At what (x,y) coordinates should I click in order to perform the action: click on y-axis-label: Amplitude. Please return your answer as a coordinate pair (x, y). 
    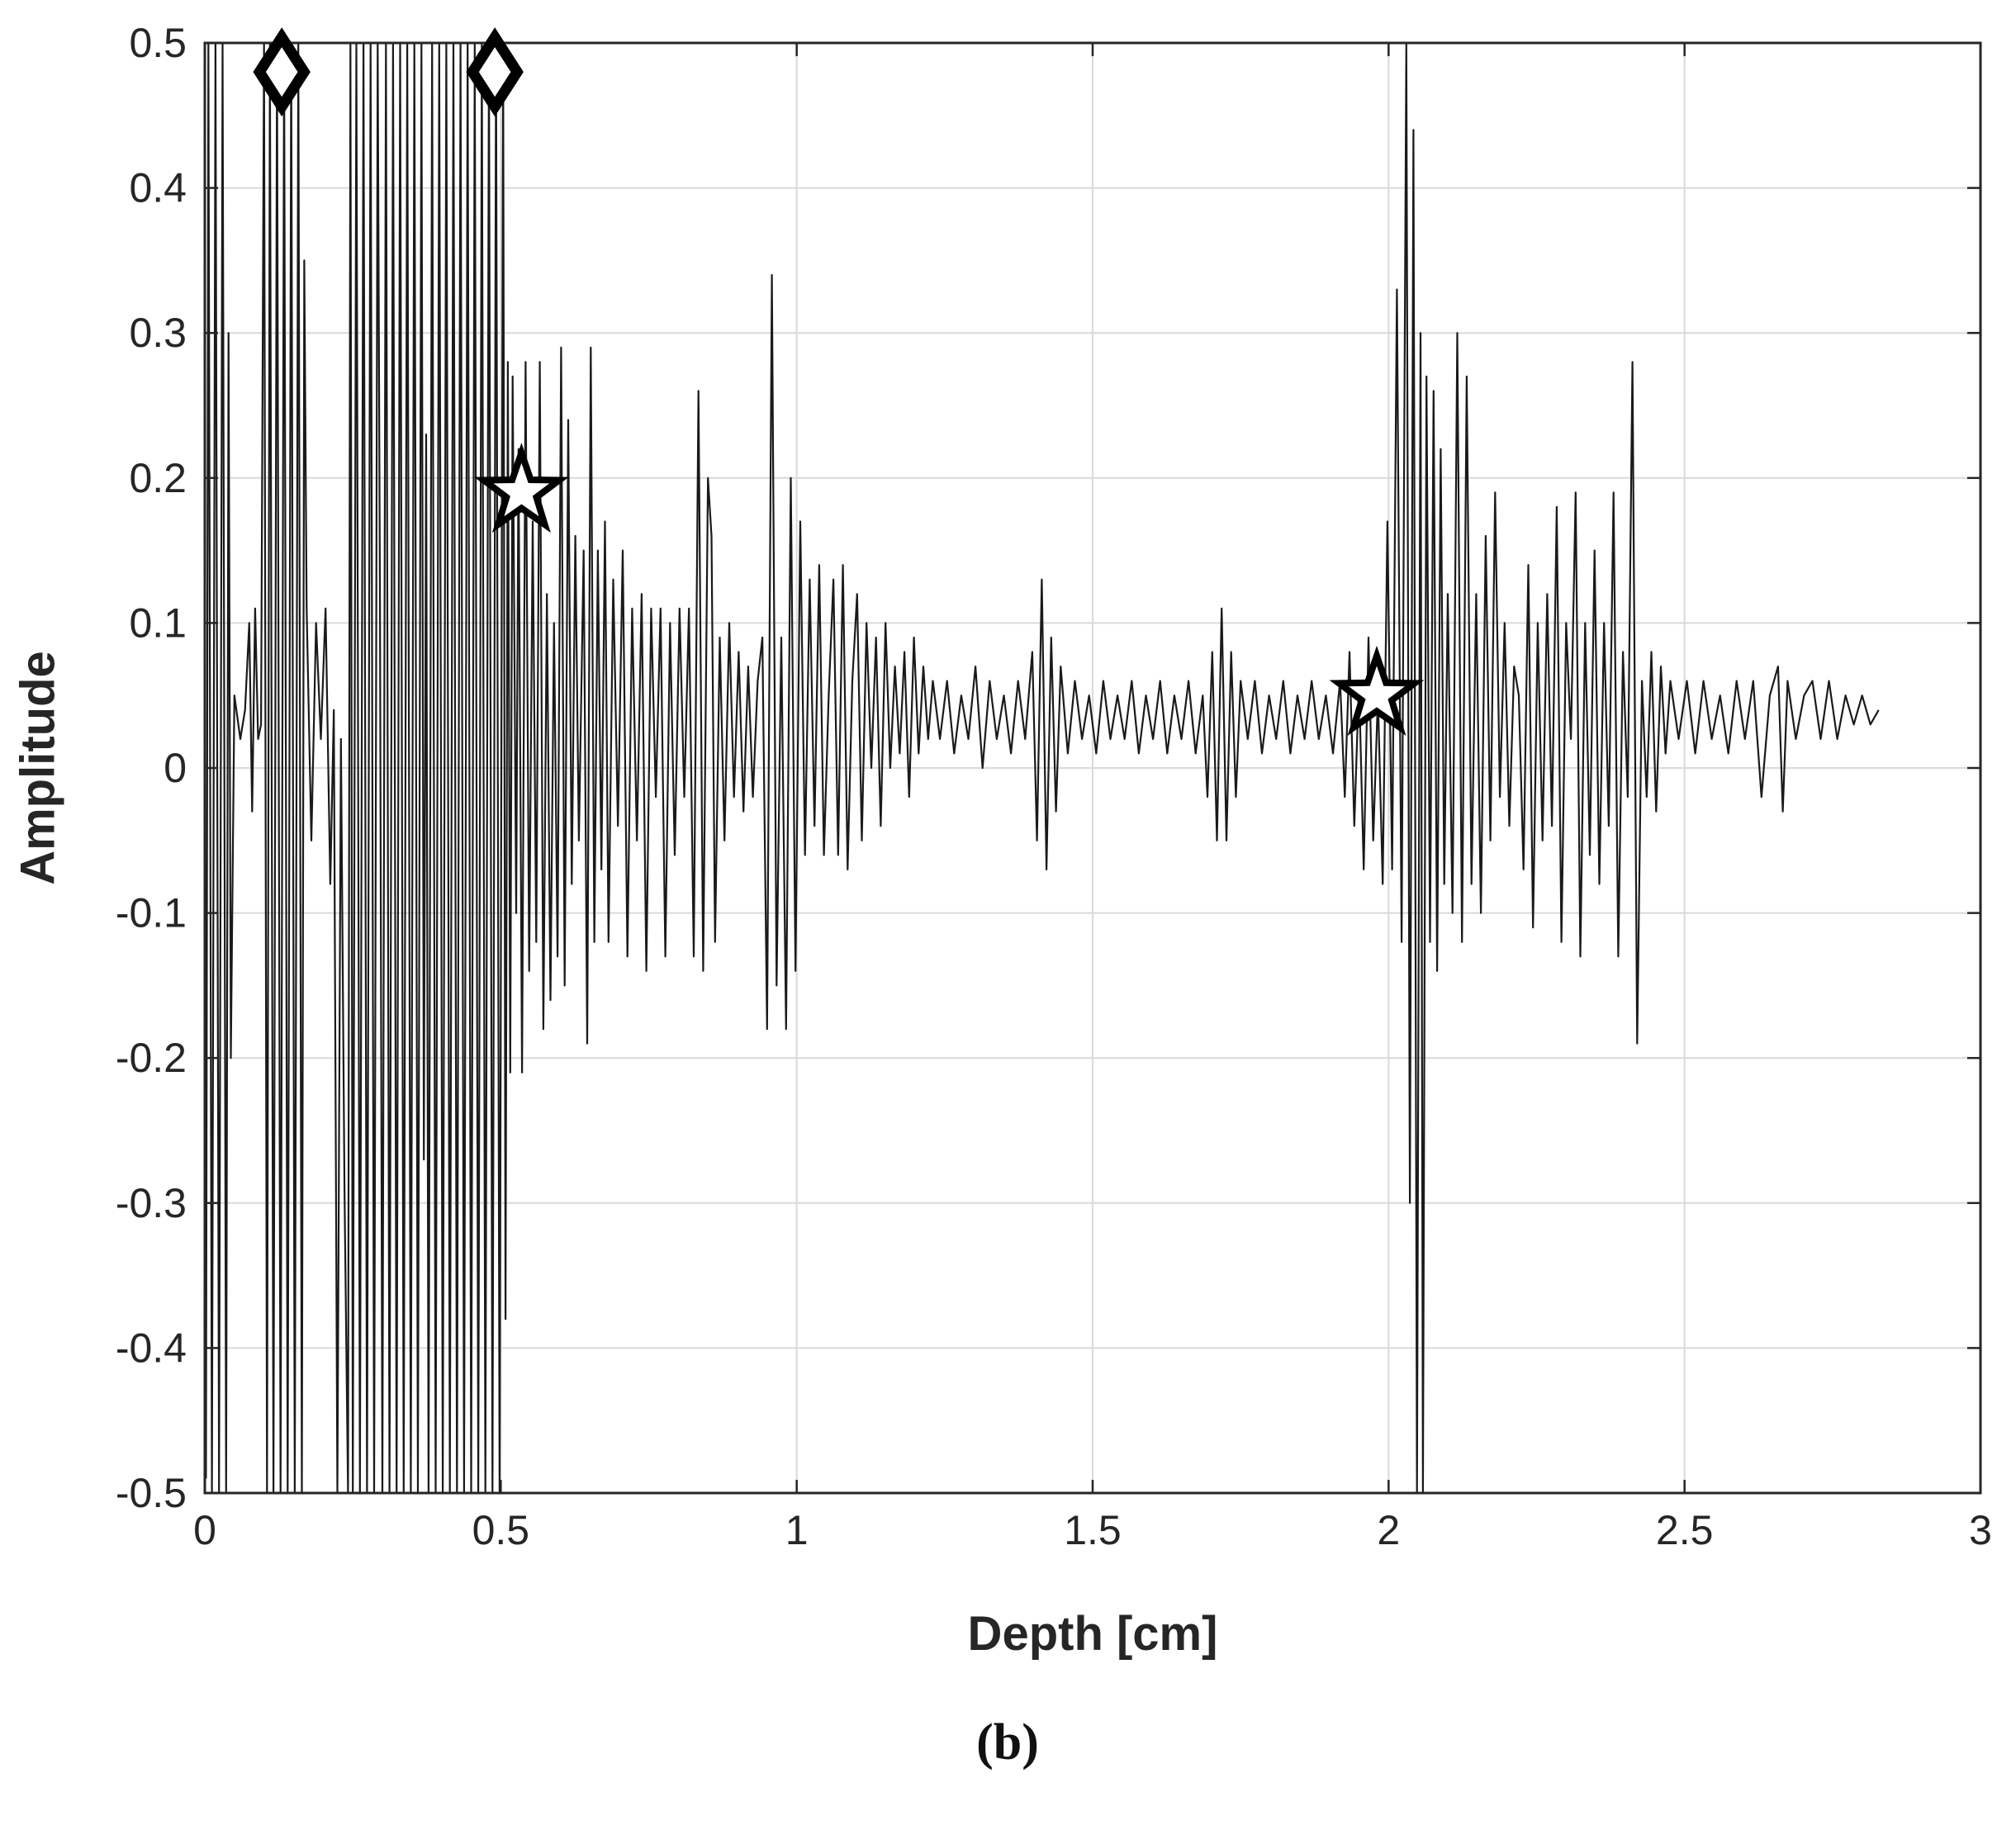
    Looking at the image, I should click on (38, 768).